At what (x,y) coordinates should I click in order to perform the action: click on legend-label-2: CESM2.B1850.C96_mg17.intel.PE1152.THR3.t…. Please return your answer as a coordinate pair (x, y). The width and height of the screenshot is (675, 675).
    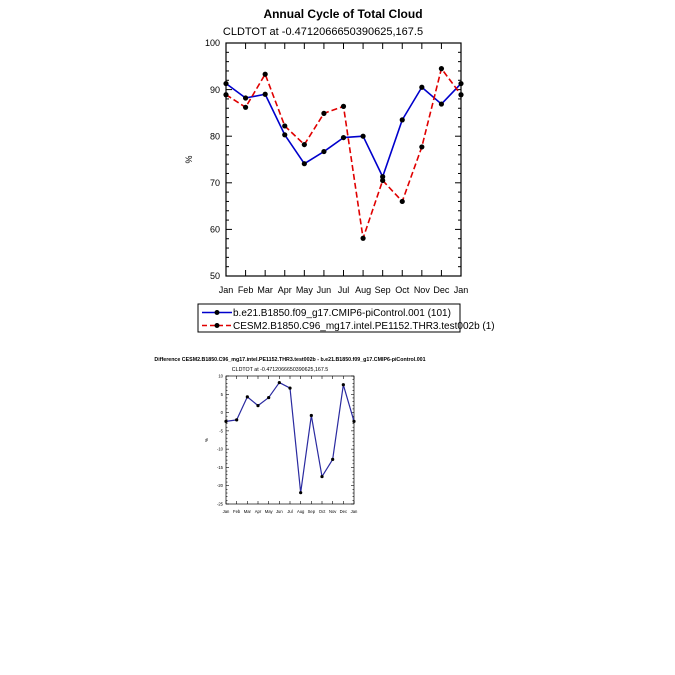
    Looking at the image, I should click on (364, 326).